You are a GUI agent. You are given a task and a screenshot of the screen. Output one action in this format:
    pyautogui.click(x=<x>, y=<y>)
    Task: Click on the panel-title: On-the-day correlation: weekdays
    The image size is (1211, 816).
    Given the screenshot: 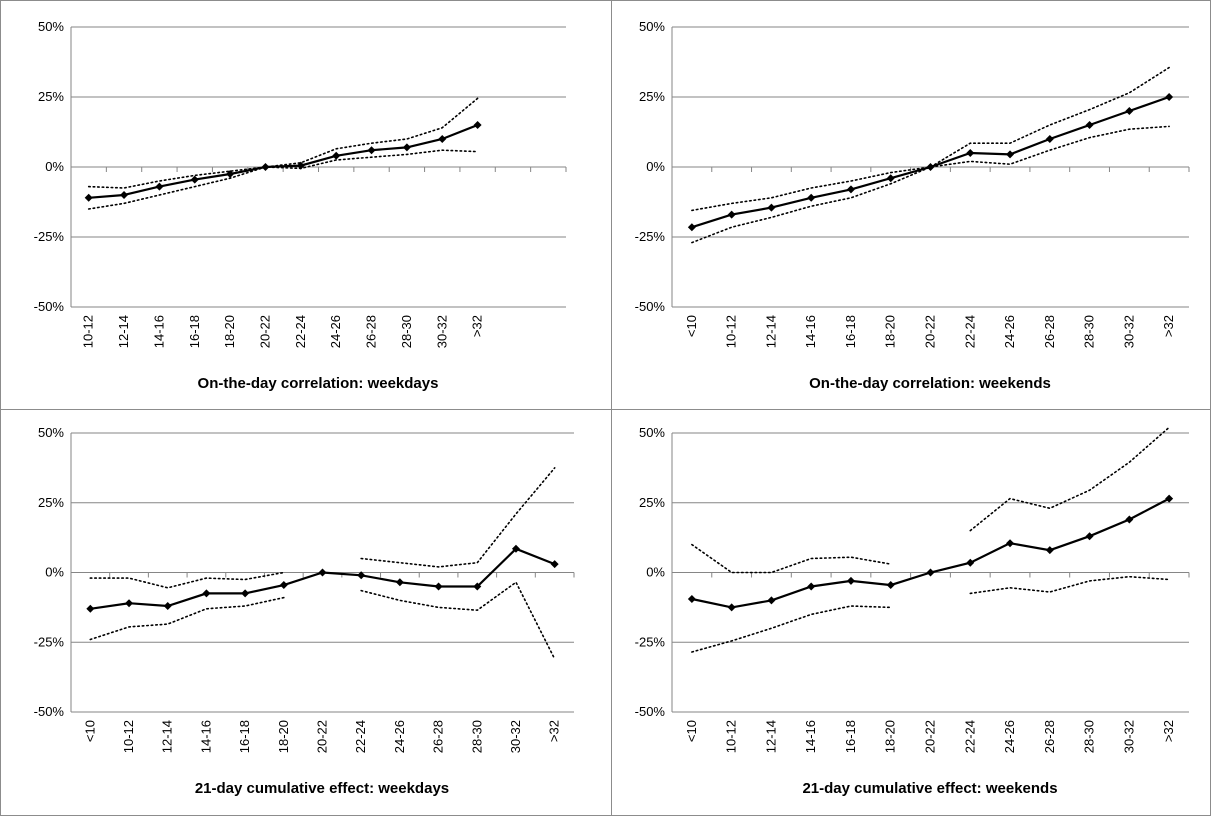 What is the action you would take?
    pyautogui.click(x=318, y=383)
    